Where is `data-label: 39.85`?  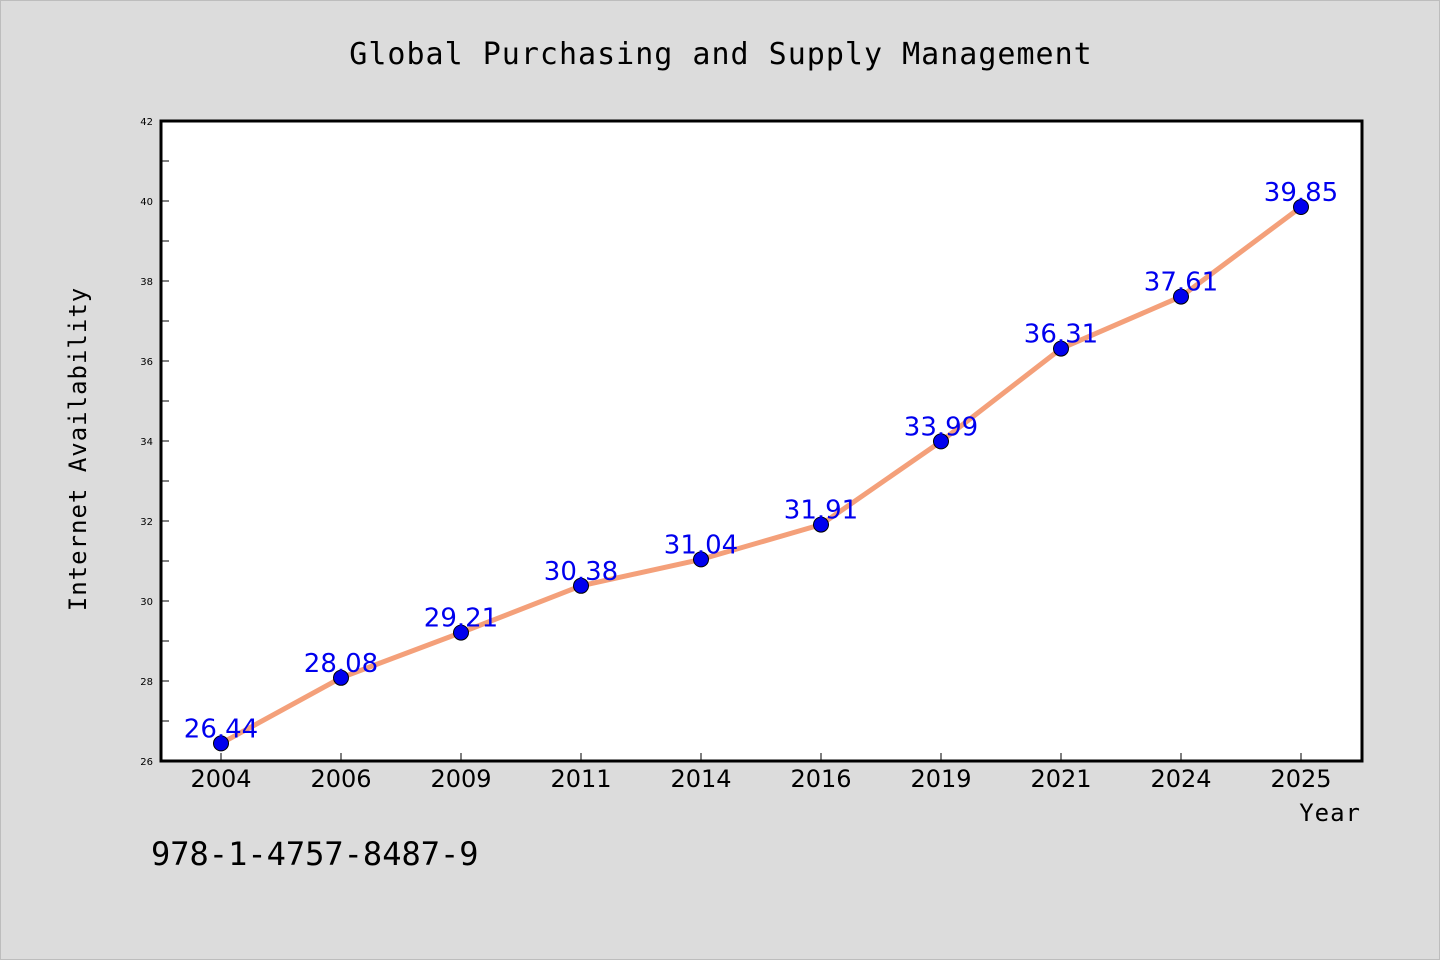 data-label: 39.85 is located at coordinates (1301, 193).